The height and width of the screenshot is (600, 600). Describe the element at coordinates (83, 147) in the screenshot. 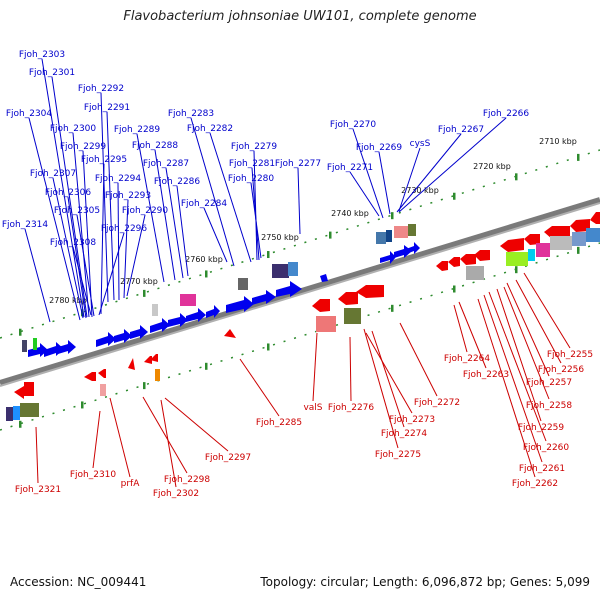

I see `forward-gene-label: Fjoh_2299` at that location.